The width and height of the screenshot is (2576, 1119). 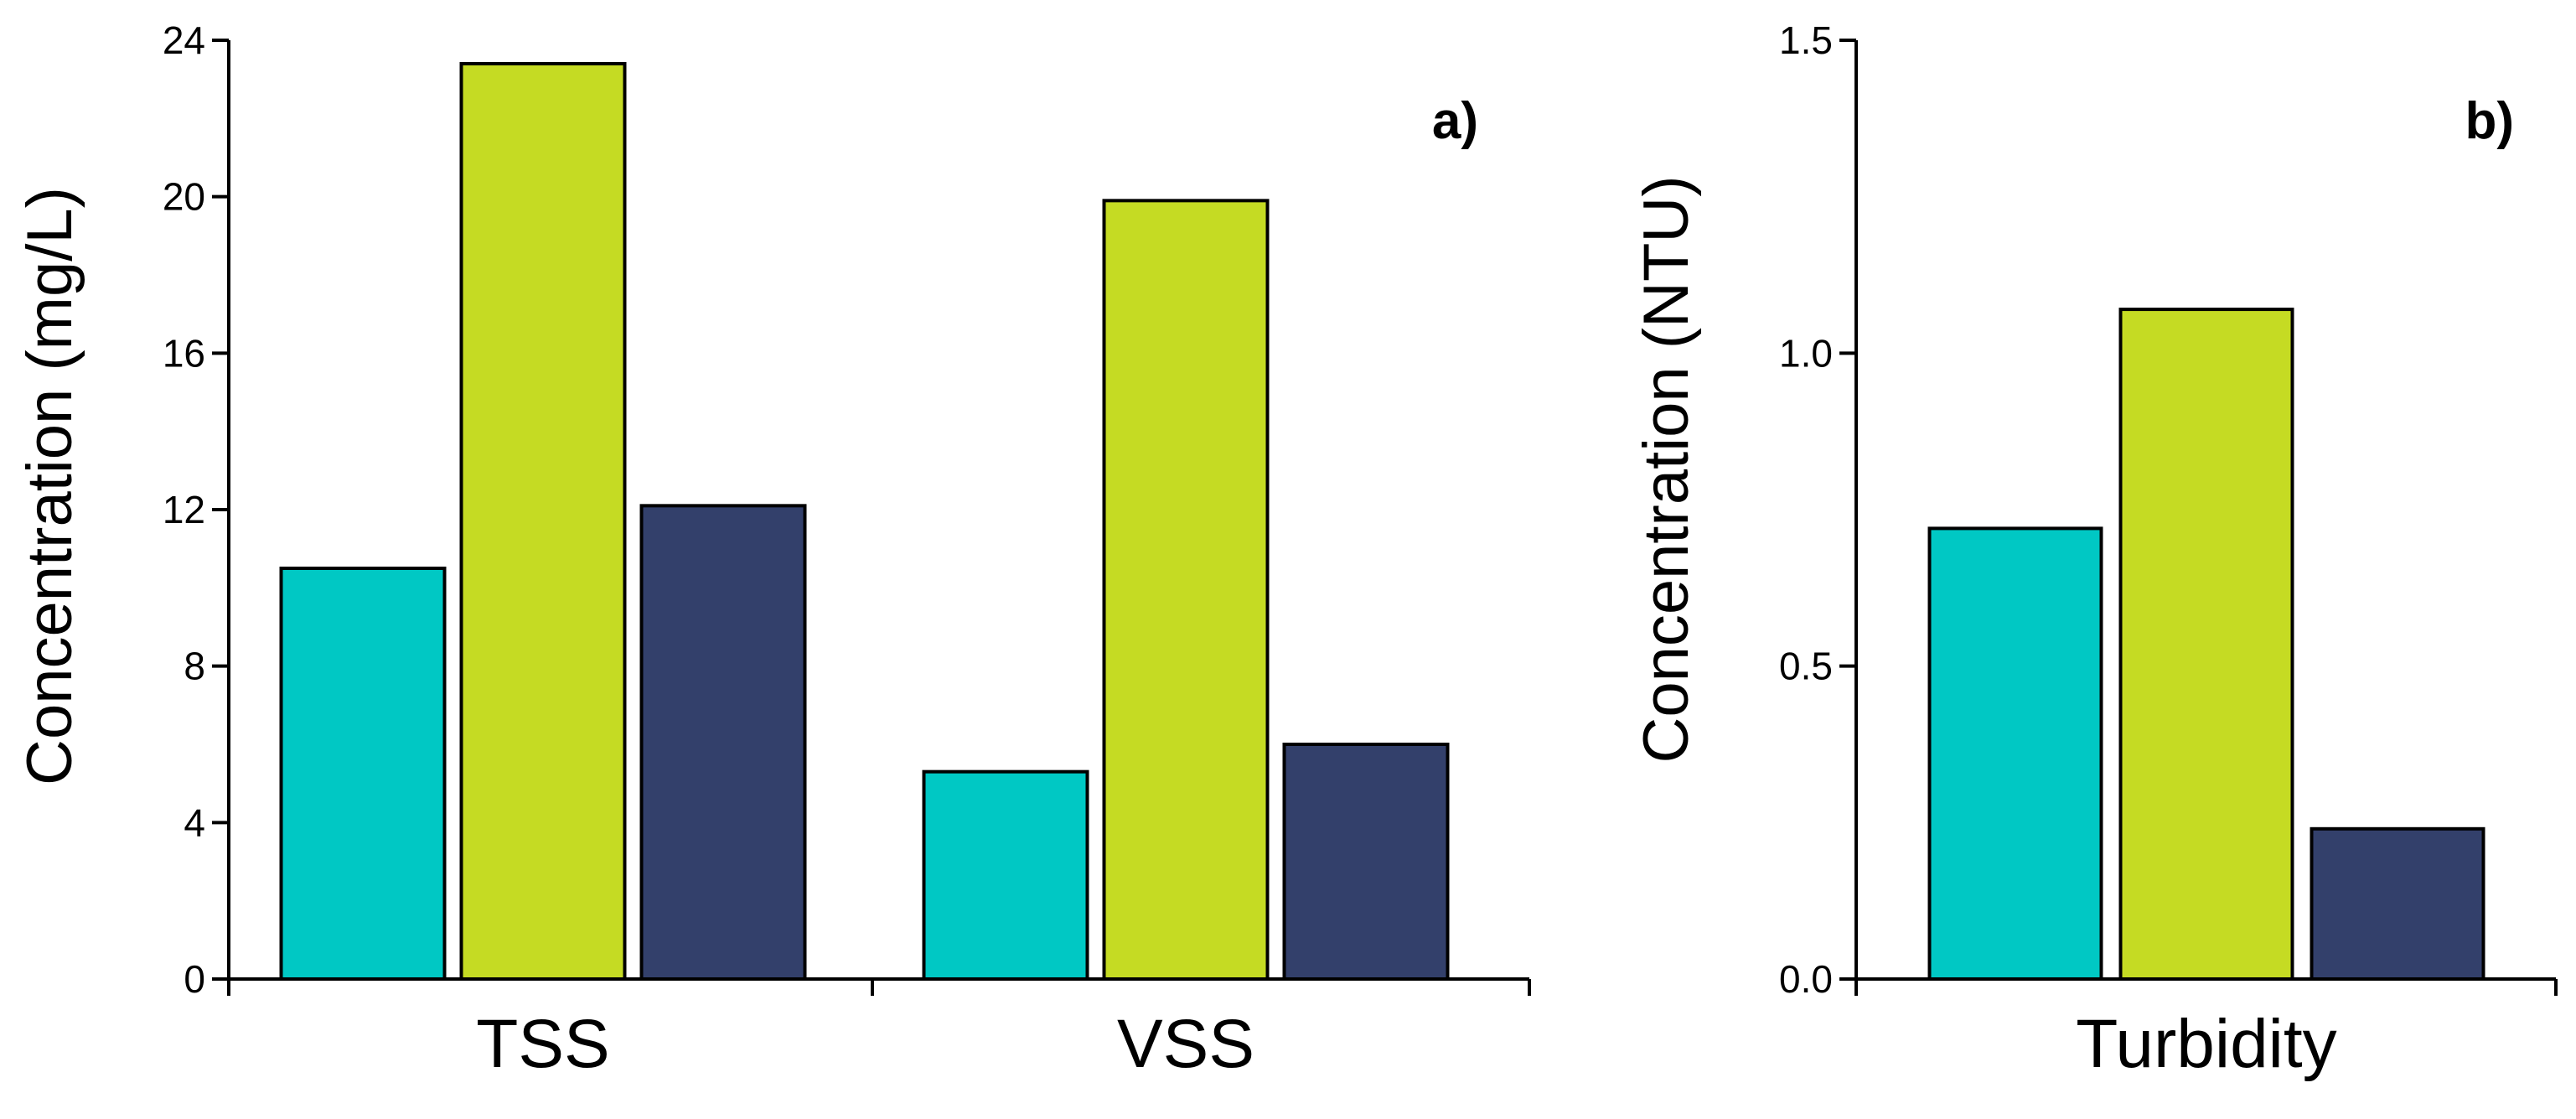 What do you see at coordinates (194, 822) in the screenshot?
I see `panel-a-y-tick-label: 4` at bounding box center [194, 822].